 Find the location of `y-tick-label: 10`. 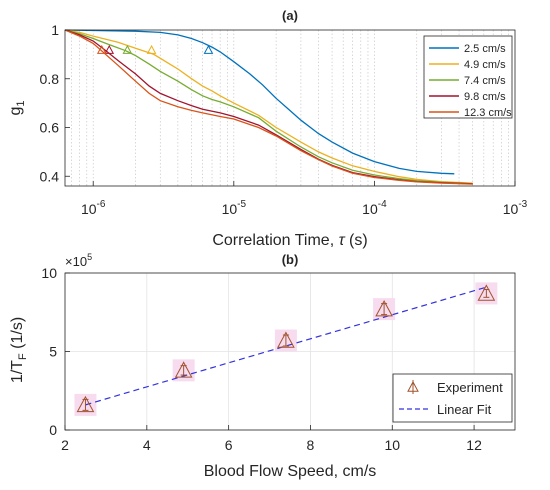

y-tick-label: 10 is located at coordinates (49, 273).